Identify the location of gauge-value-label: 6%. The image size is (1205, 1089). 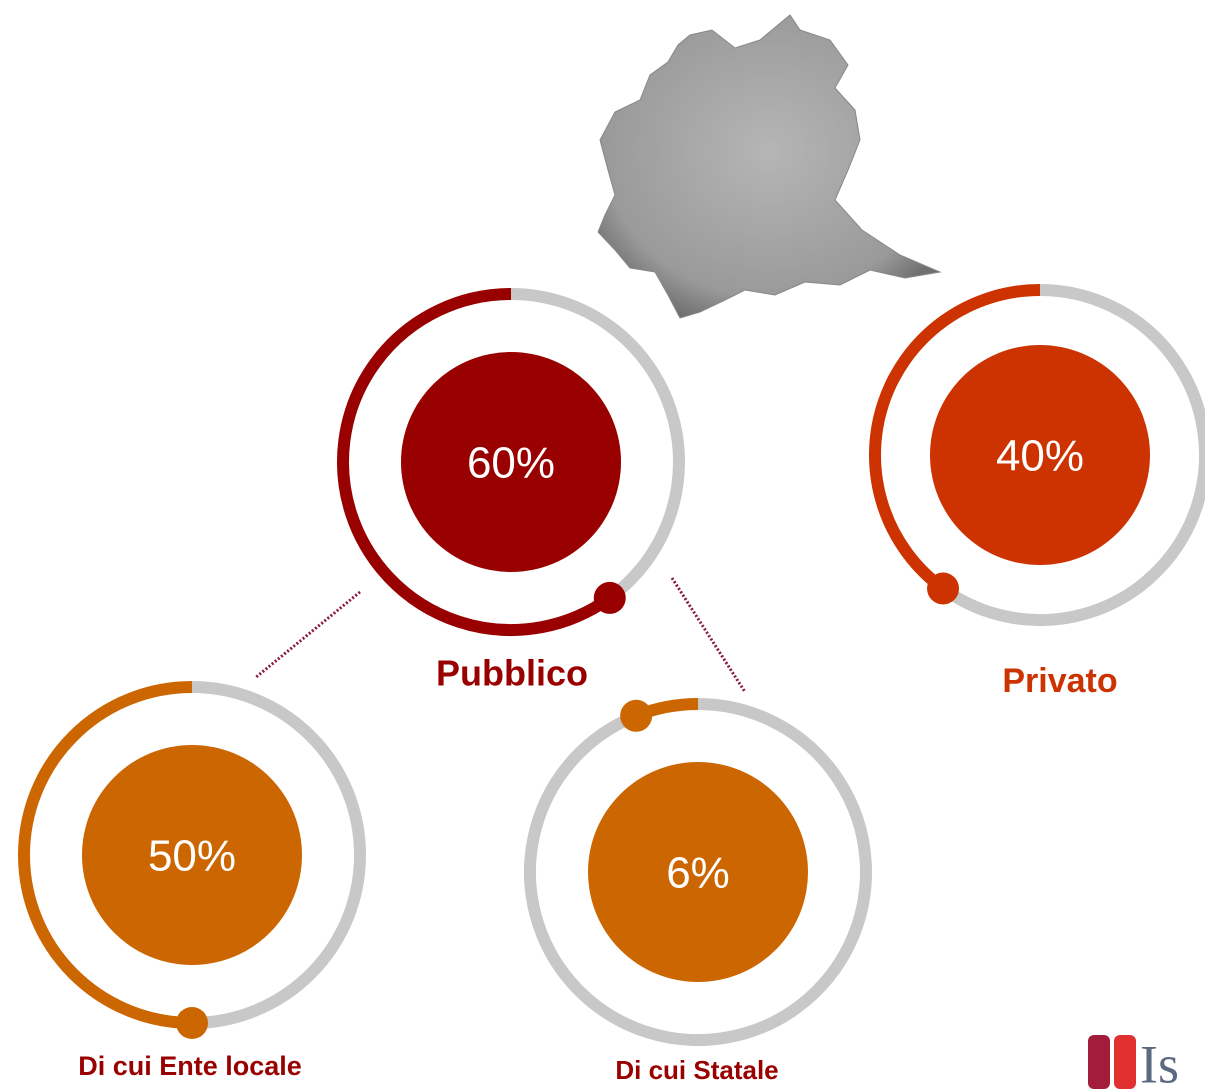
(698, 873).